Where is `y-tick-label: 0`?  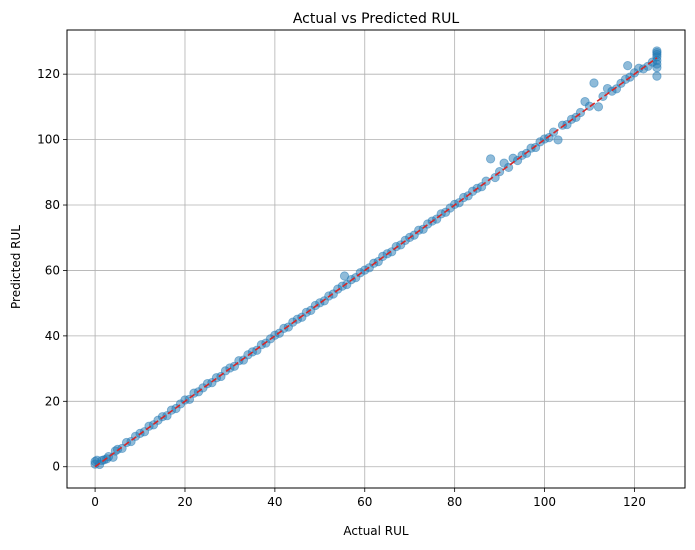 y-tick-label: 0 is located at coordinates (56, 467).